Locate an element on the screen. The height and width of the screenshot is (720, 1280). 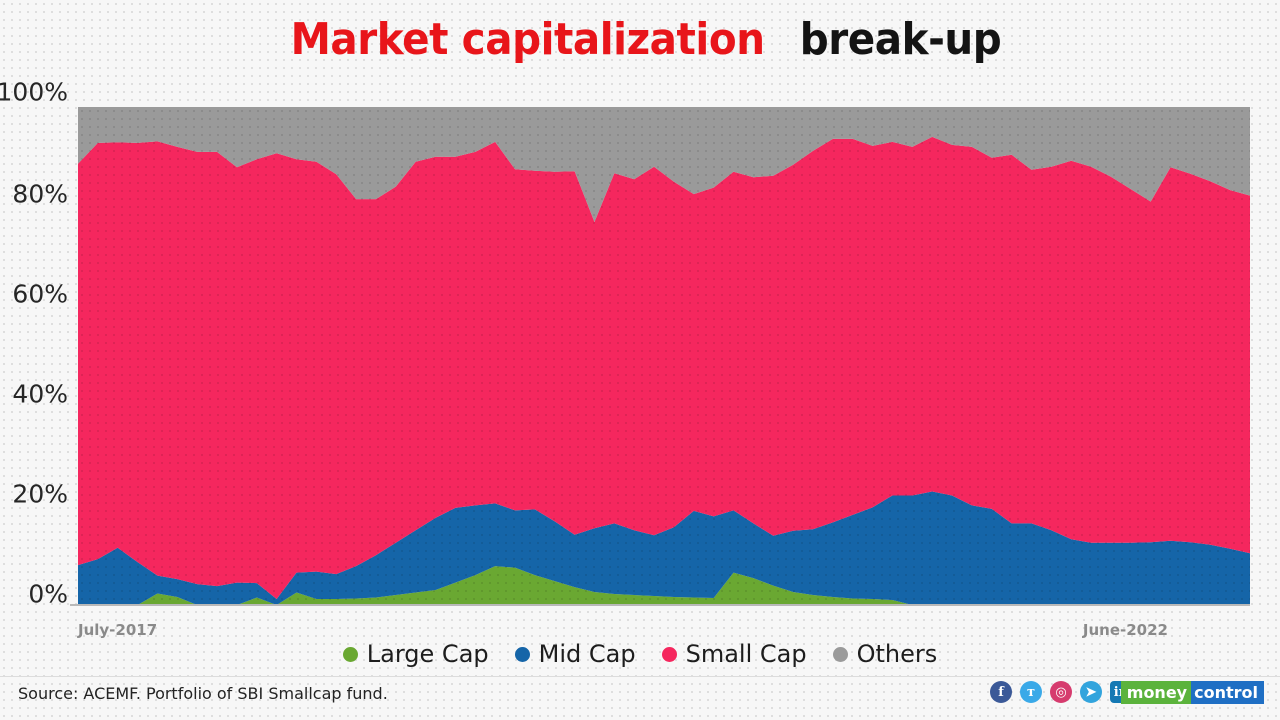
y-axis-tick-40: 40% is located at coordinates (40, 394).